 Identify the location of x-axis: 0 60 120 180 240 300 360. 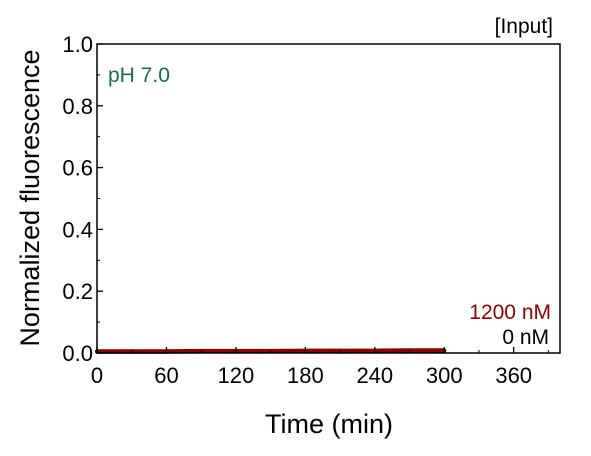
(320, 367).